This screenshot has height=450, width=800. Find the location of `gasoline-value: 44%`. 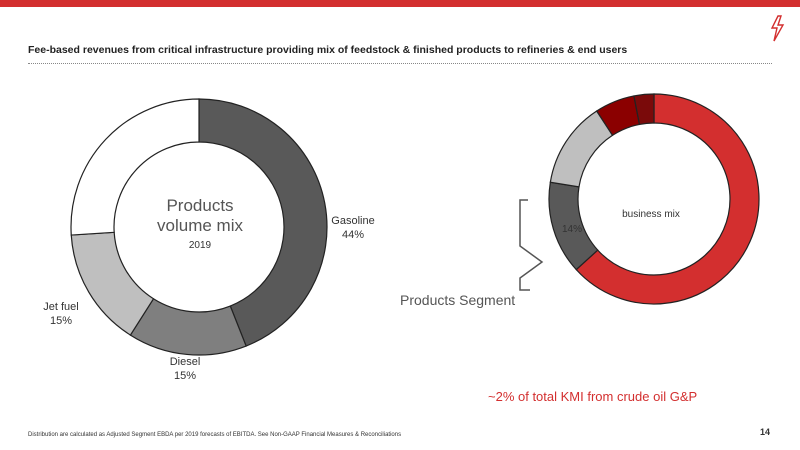

gasoline-value: 44% is located at coordinates (353, 235).